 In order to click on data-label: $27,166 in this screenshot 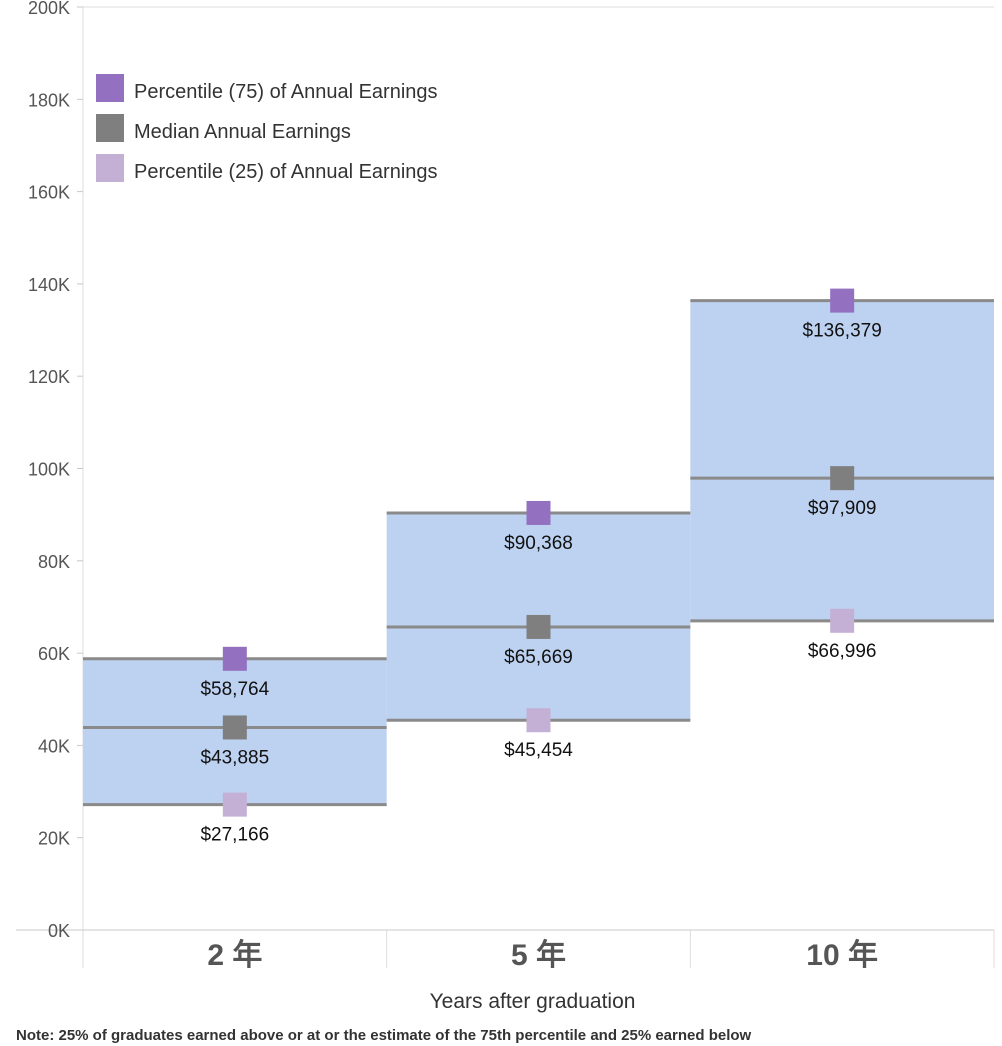, I will do `click(234, 835)`.